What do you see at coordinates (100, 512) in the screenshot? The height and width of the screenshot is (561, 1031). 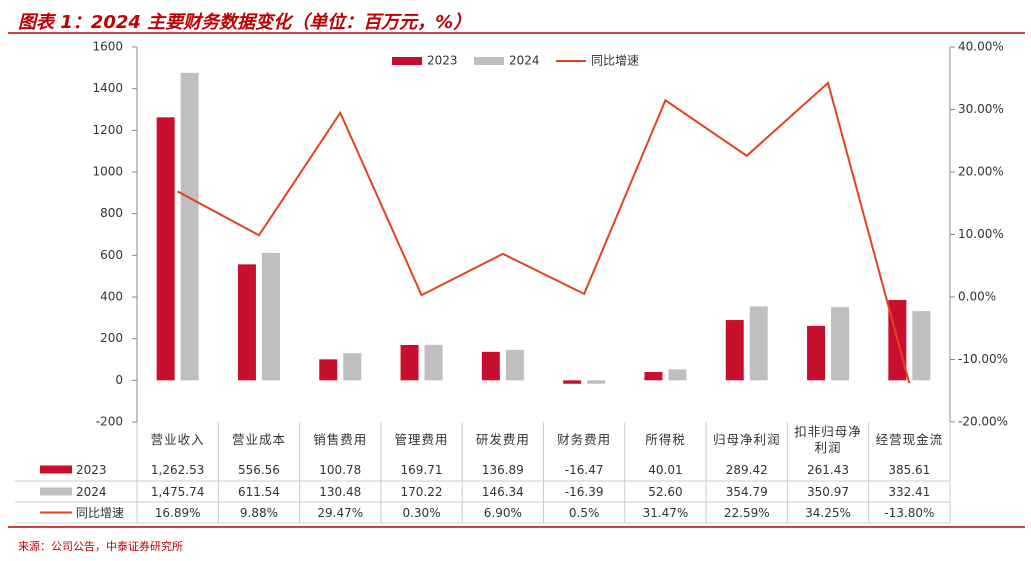 I see `row-label: 同比增速` at bounding box center [100, 512].